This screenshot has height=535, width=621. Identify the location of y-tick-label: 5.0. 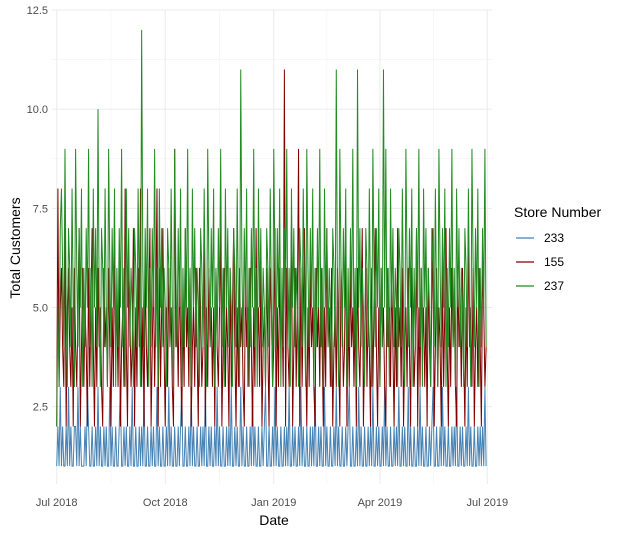
(40, 308).